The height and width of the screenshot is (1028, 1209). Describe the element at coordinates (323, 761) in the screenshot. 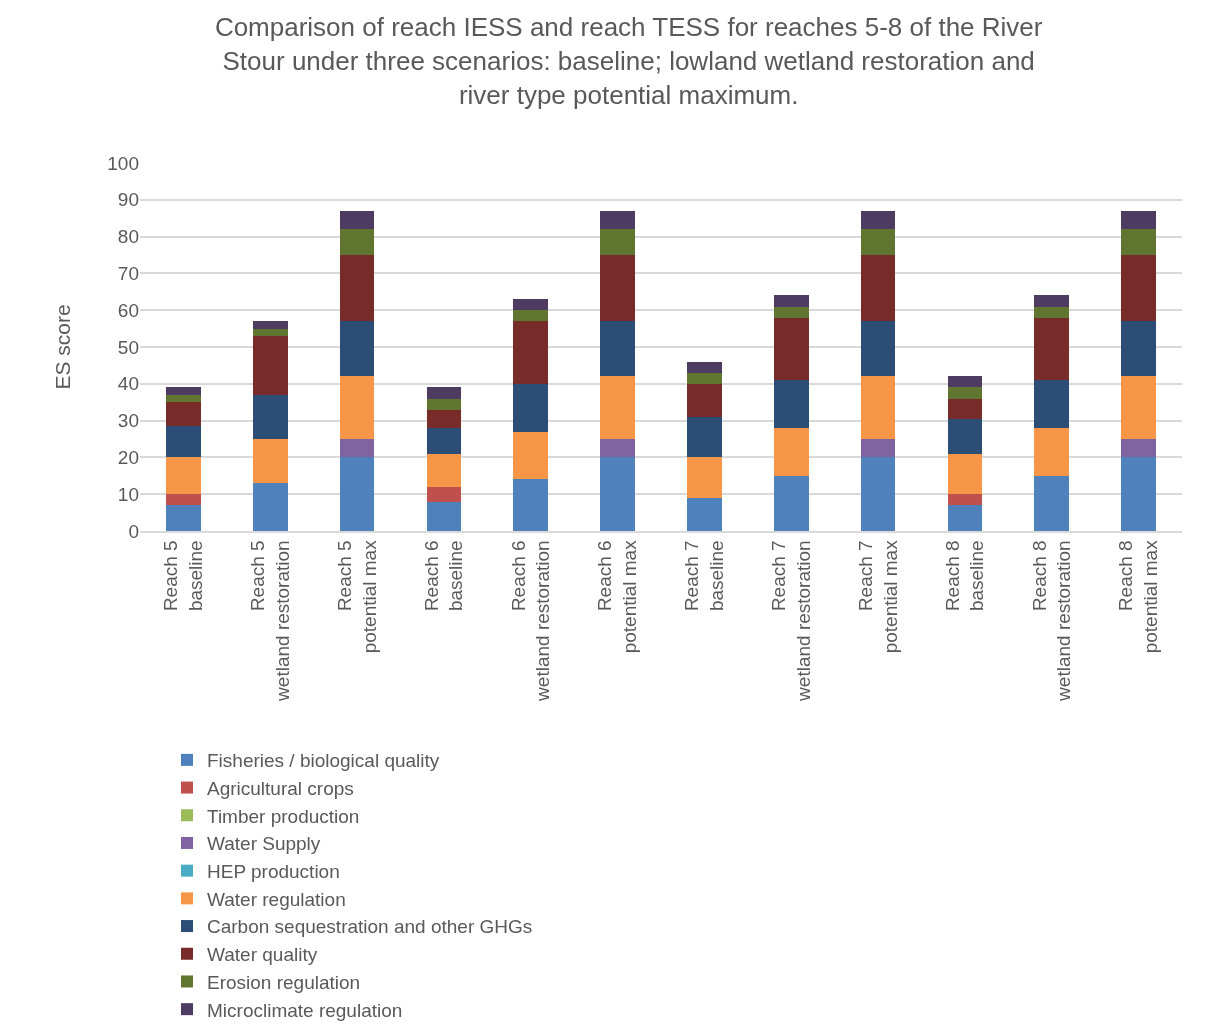

I see `legend-label: Fisheries / biological quality` at that location.